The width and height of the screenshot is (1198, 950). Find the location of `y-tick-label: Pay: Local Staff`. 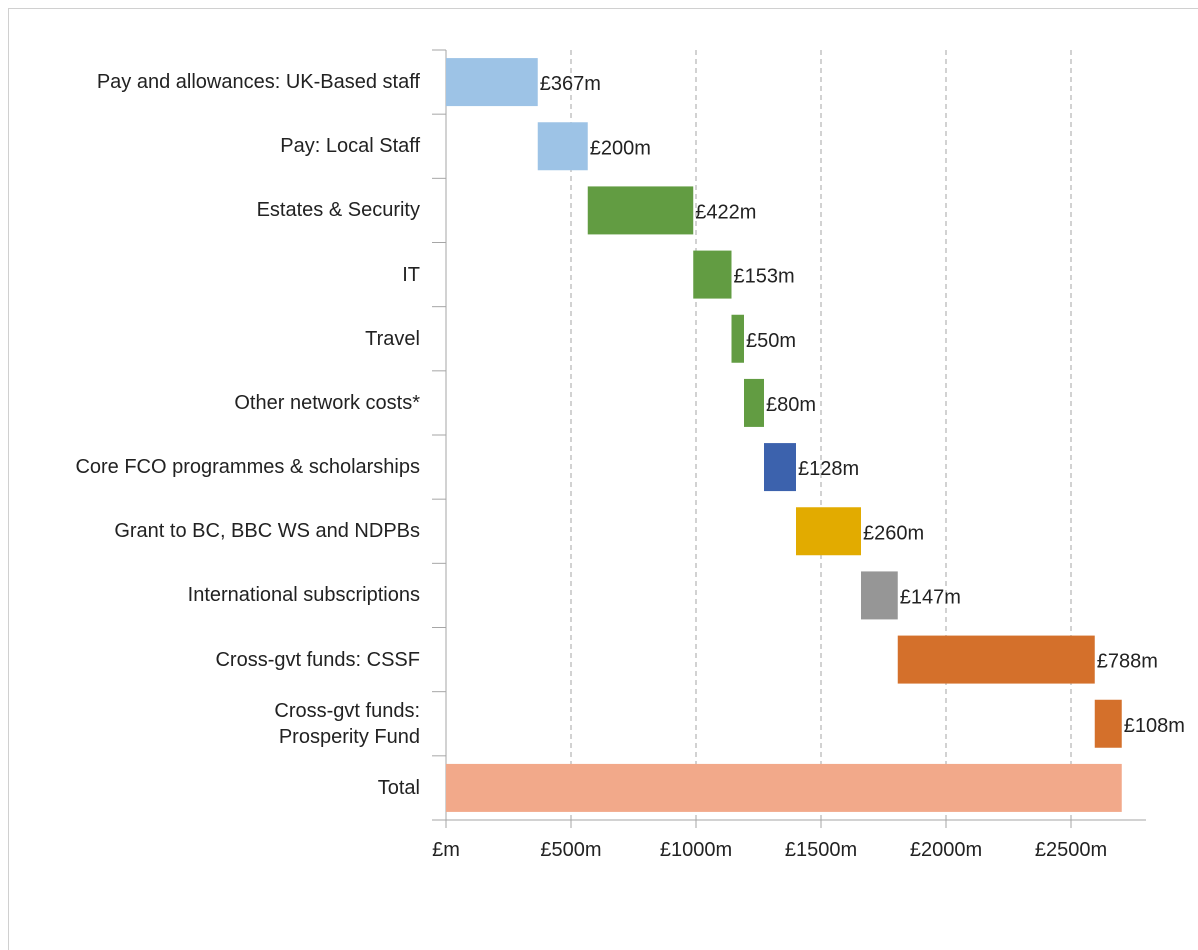

y-tick-label: Pay: Local Staff is located at coordinates (350, 146).